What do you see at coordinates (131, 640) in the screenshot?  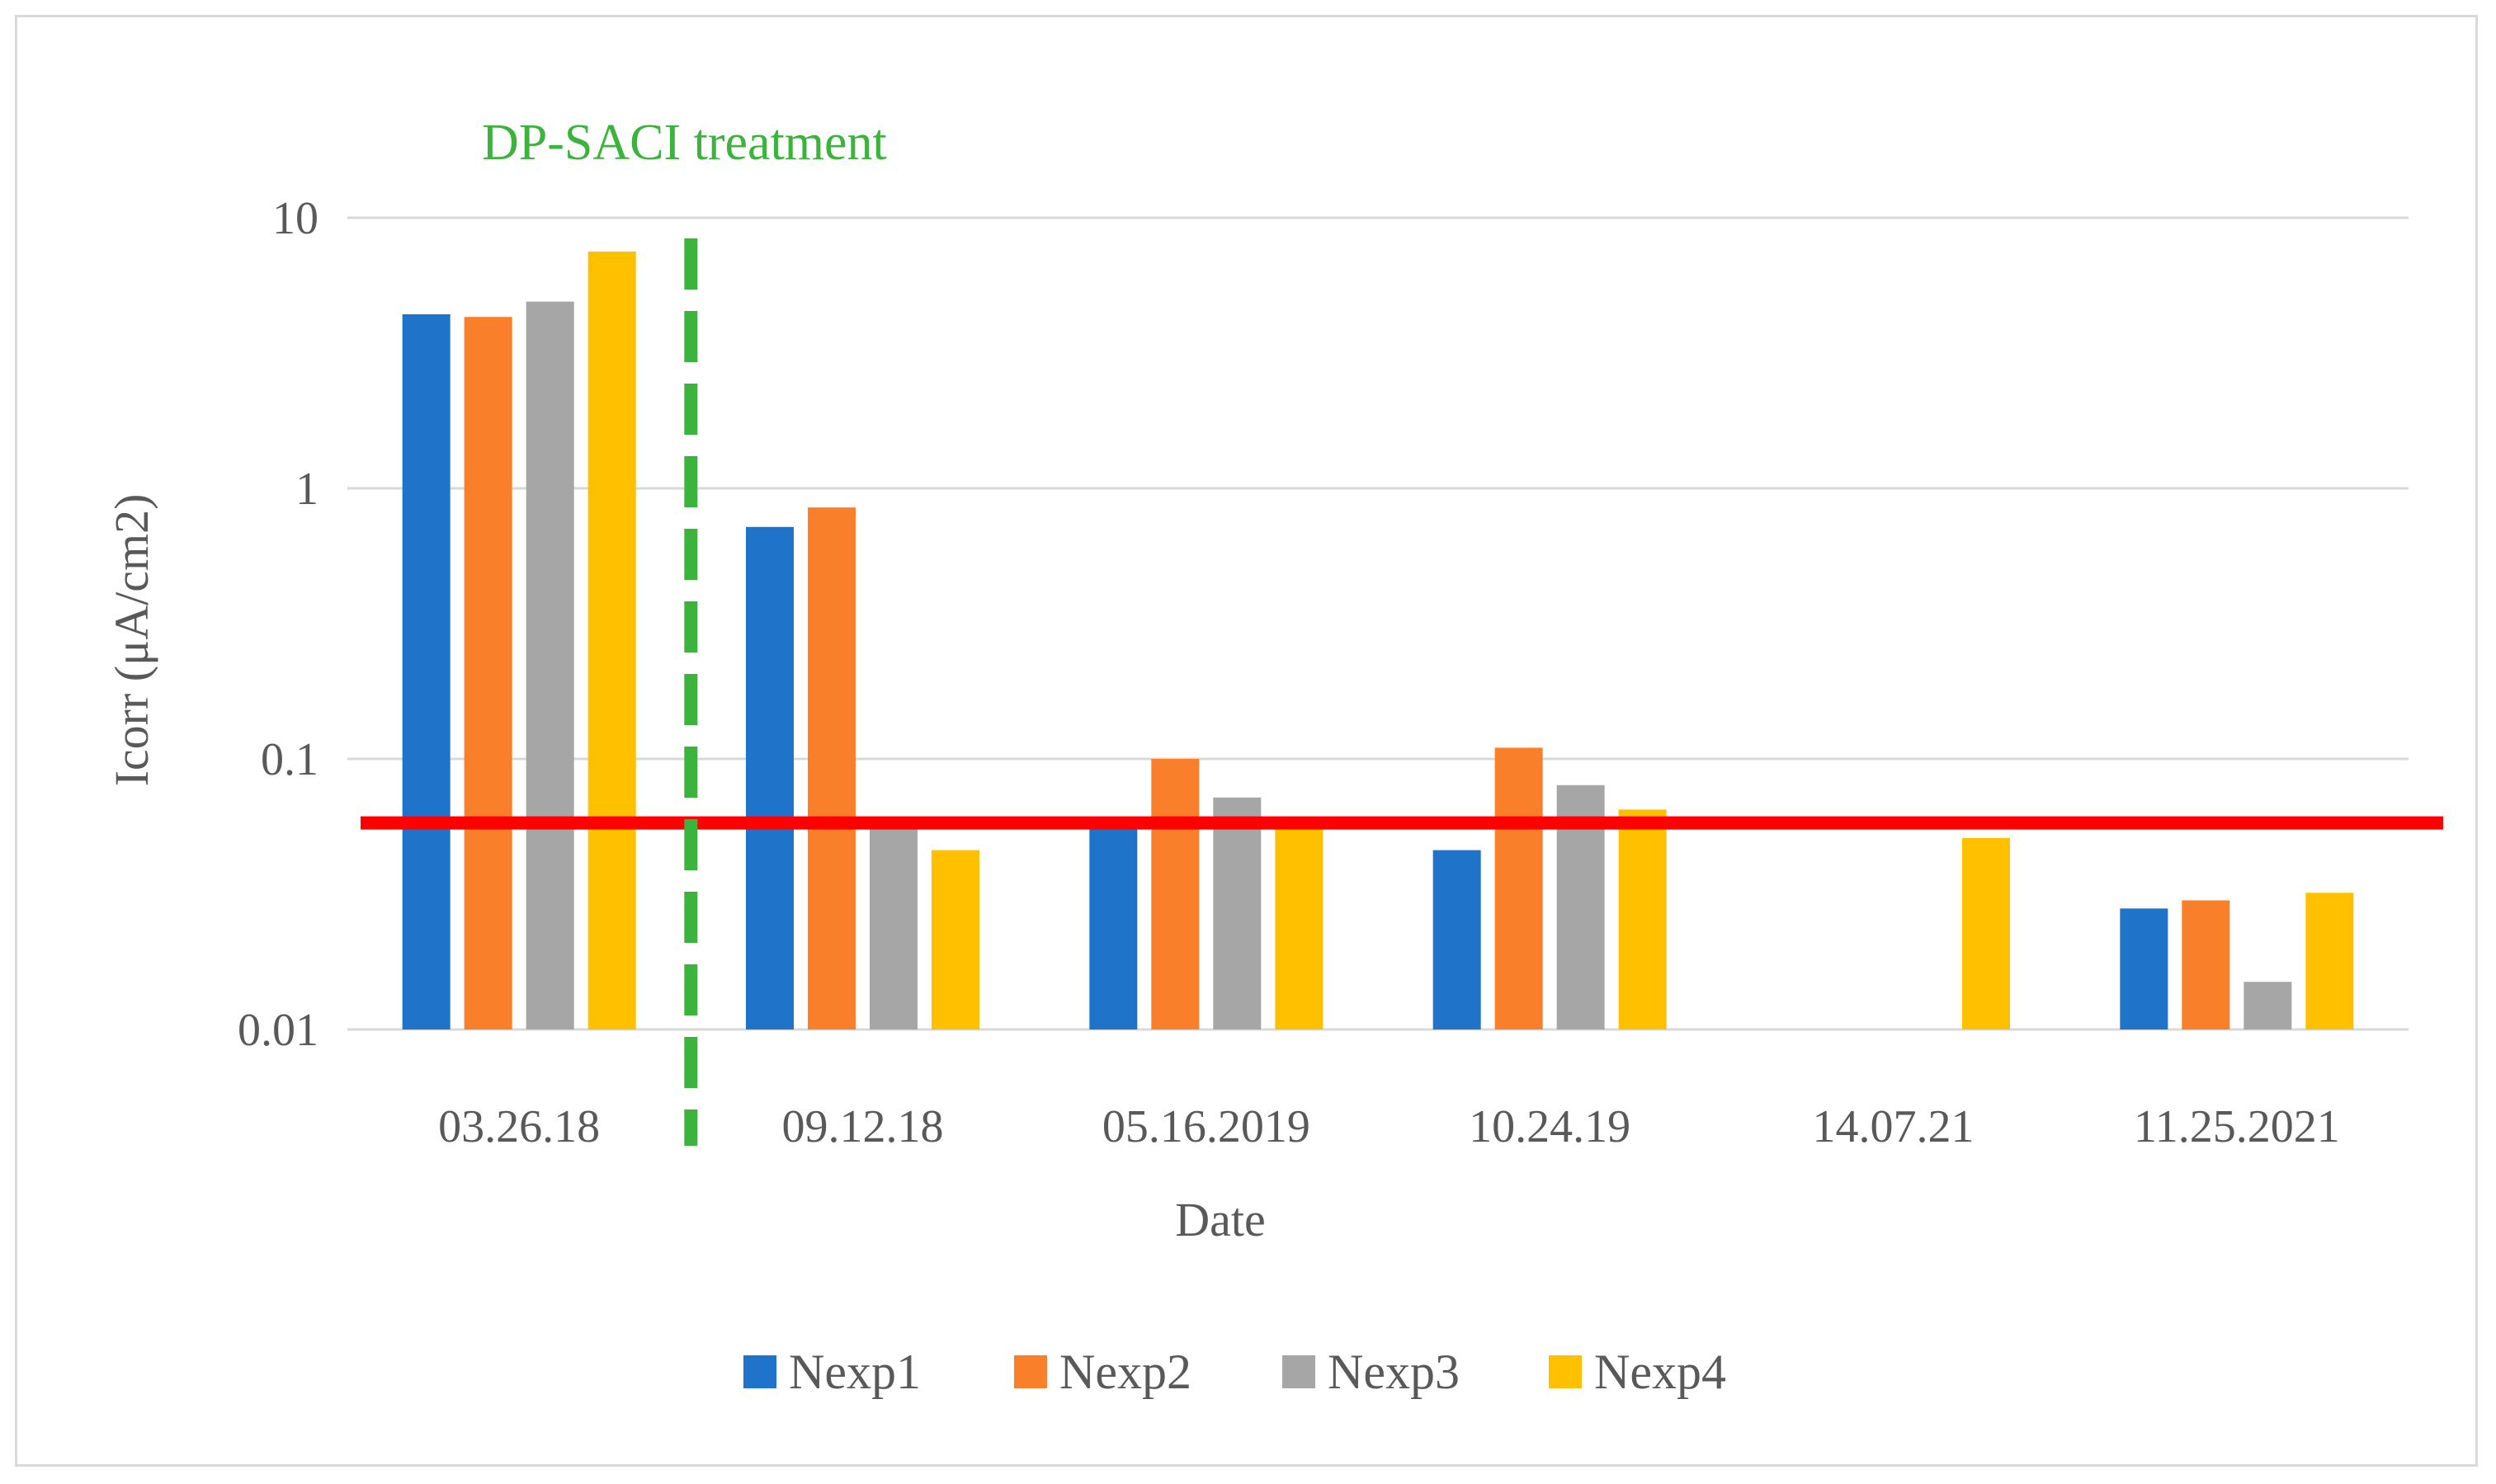 I see `y-axis-title: Icorr (μA/cm2)` at bounding box center [131, 640].